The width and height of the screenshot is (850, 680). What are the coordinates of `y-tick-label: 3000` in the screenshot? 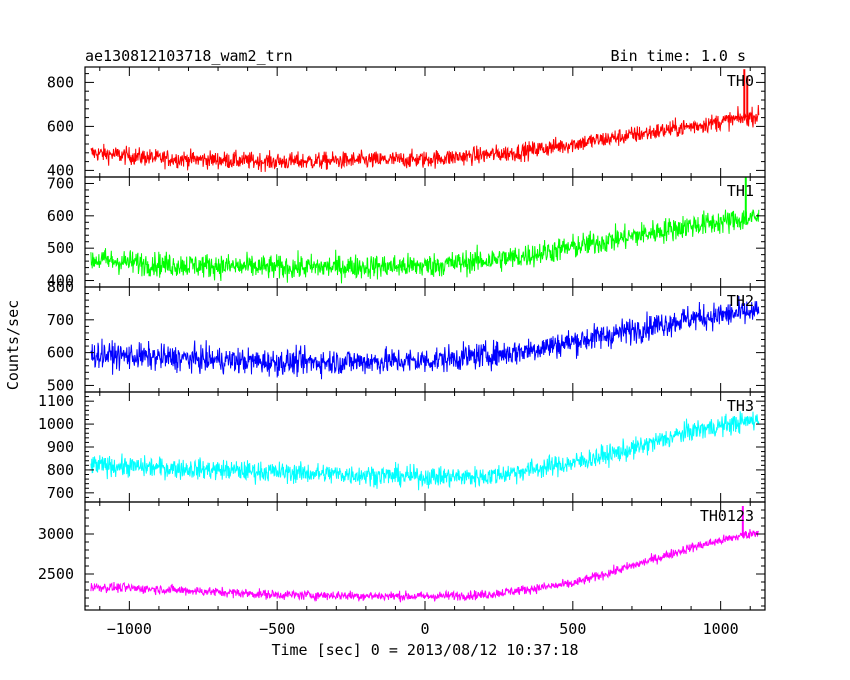 It's located at (56, 534).